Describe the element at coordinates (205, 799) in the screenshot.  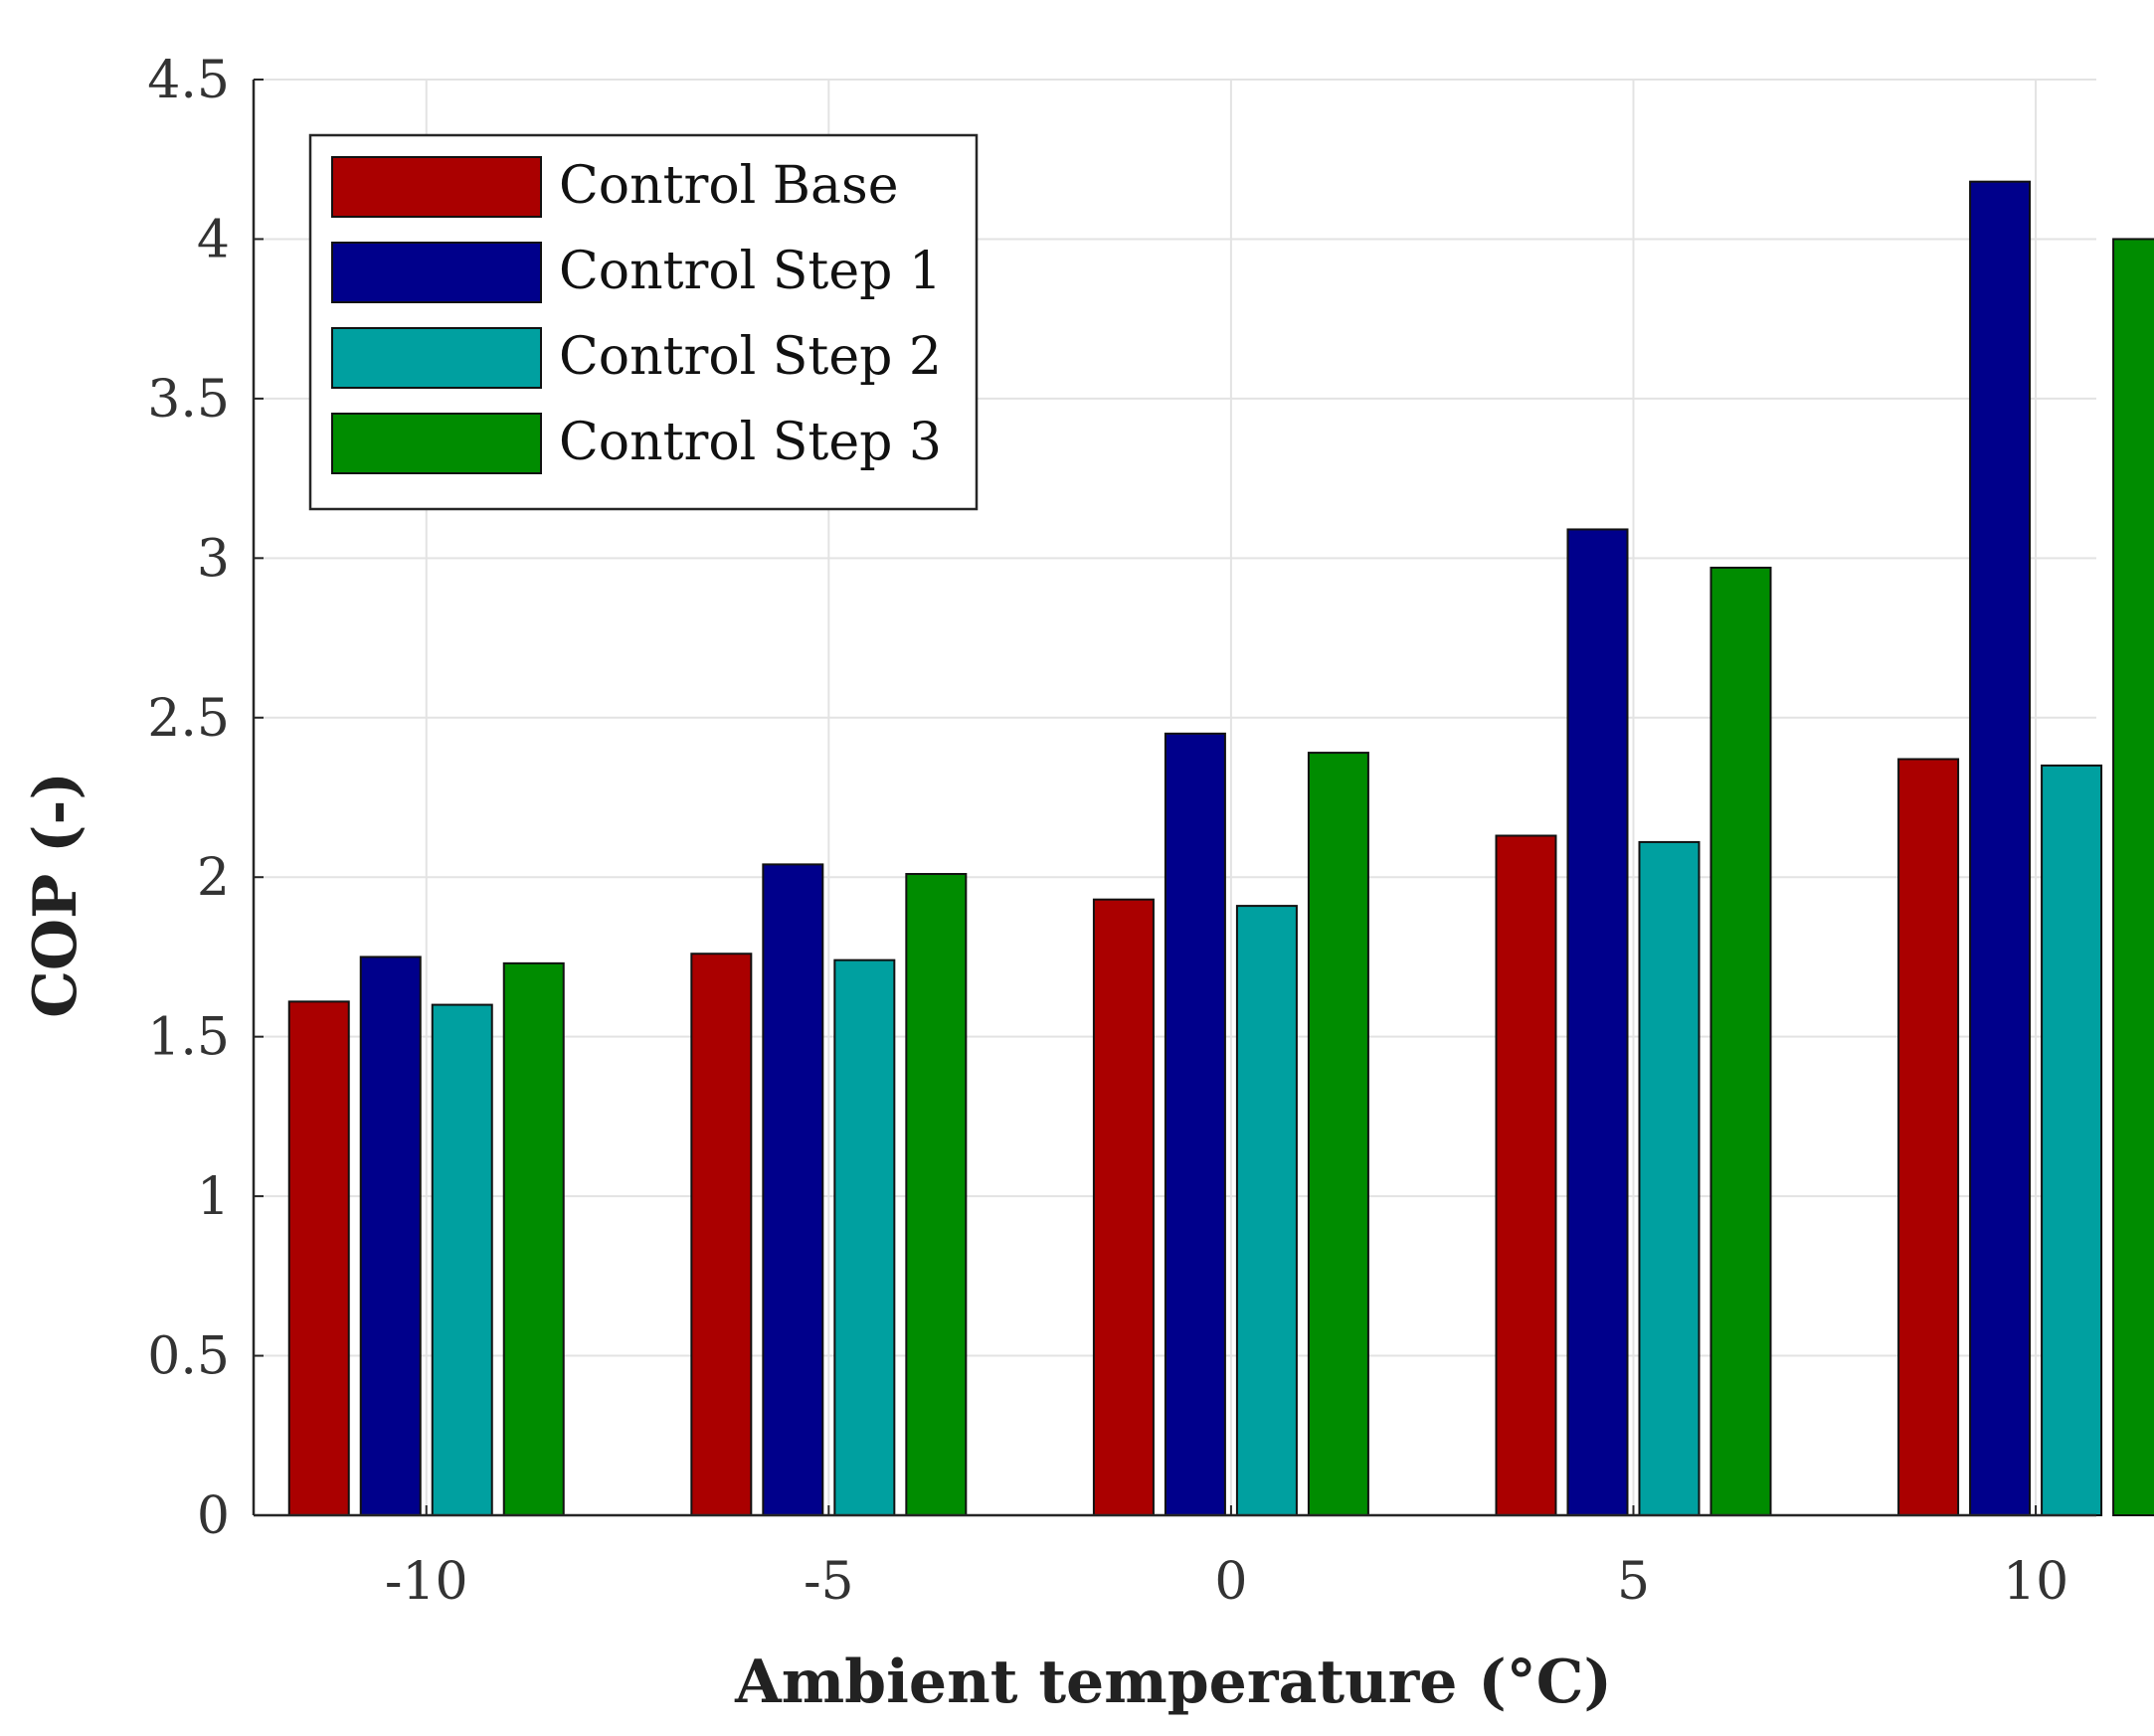
I see `y-axis-ticks: 0 0.5 1 1.5 2 2.5 3 3.5 4 4.5` at that location.